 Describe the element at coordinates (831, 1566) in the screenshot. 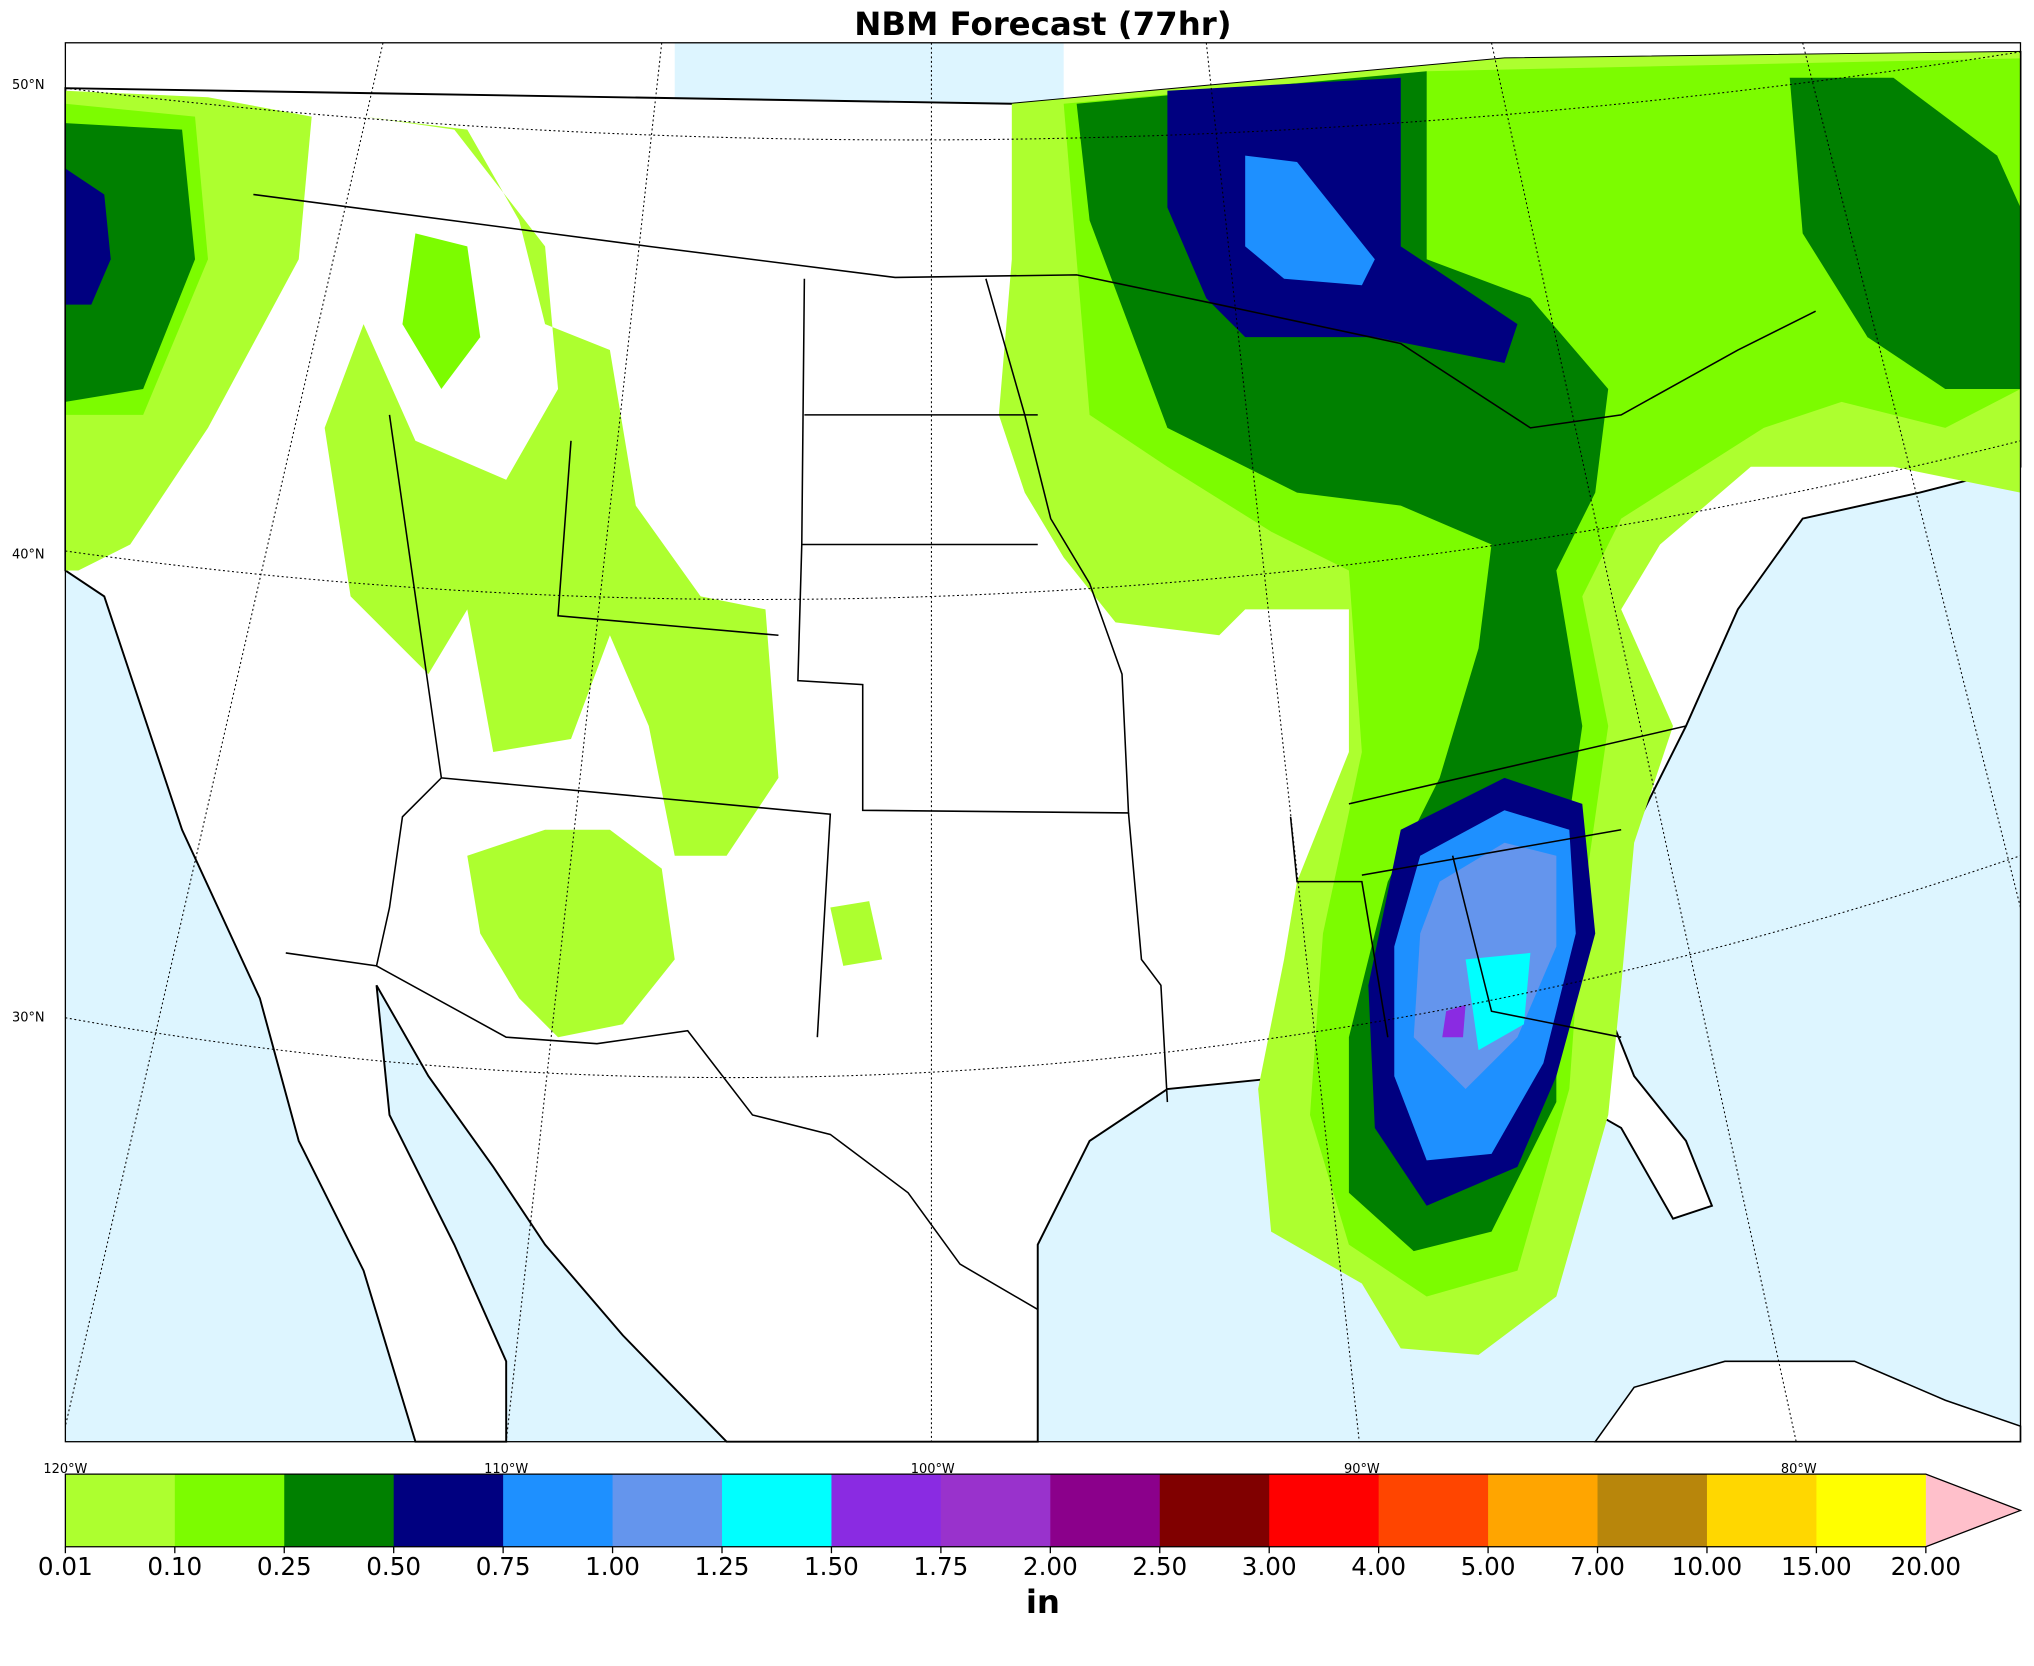

I see `colorbar-tick-label: 1.50` at that location.